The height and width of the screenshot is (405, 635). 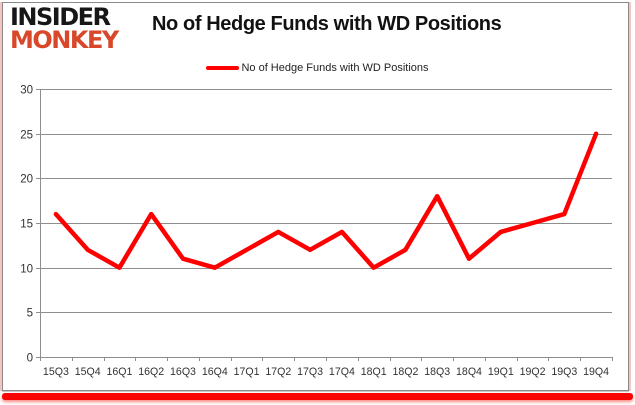 What do you see at coordinates (405, 372) in the screenshot?
I see `x-axis-label-18Q2: 18Q2` at bounding box center [405, 372].